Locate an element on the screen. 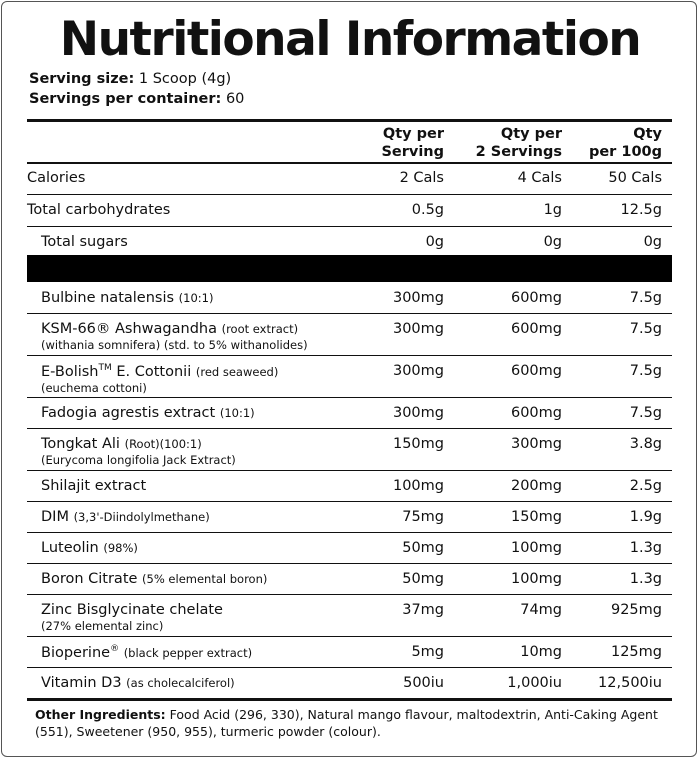 The width and height of the screenshot is (700, 759). ingredient-name: Fadogia agrestis extract (10:1) is located at coordinates (148, 413).